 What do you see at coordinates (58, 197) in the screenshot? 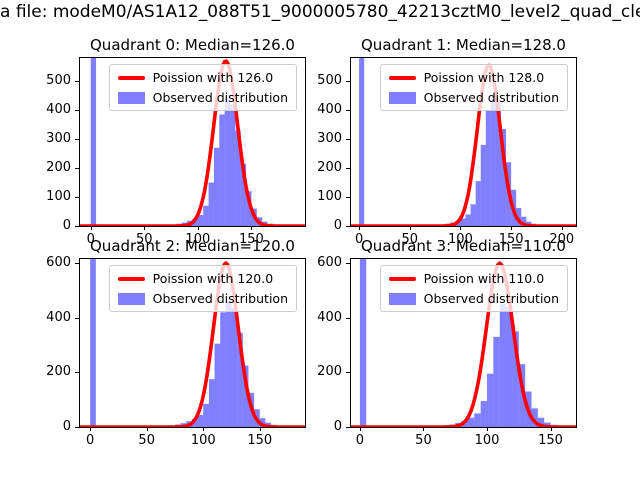
I see `quadrant-0-ytick-label: 100` at bounding box center [58, 197].